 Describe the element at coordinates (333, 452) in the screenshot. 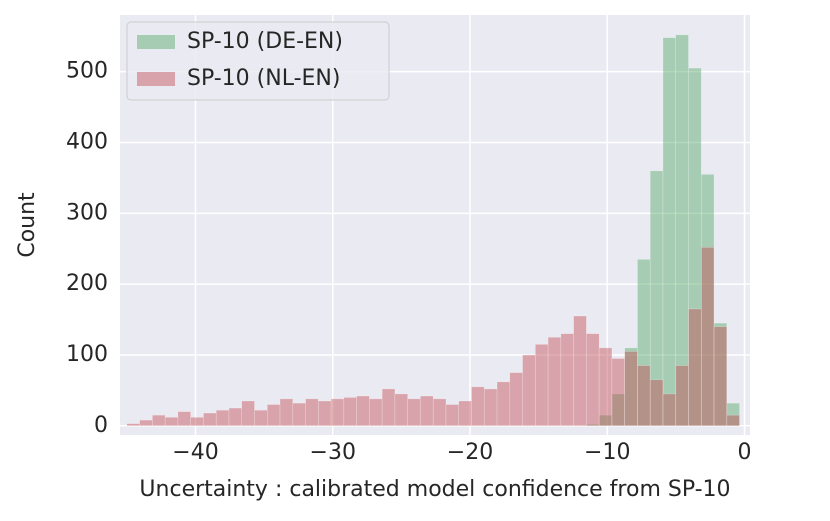

I see `x-tick-label: −30` at that location.